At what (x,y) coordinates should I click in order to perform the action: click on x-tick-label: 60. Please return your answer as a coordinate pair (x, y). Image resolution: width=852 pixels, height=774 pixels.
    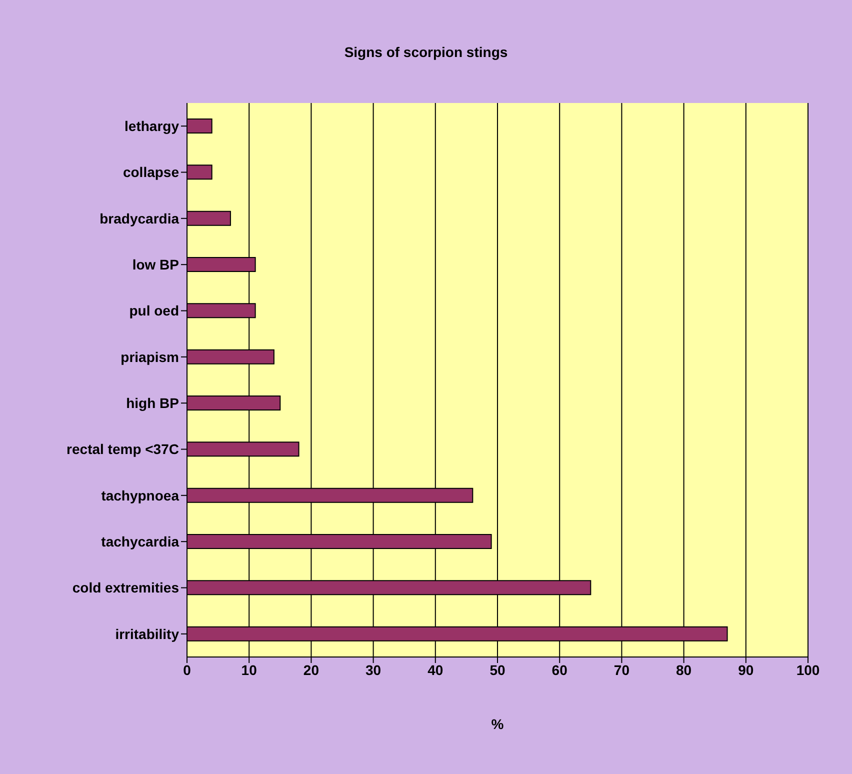
    Looking at the image, I should click on (560, 670).